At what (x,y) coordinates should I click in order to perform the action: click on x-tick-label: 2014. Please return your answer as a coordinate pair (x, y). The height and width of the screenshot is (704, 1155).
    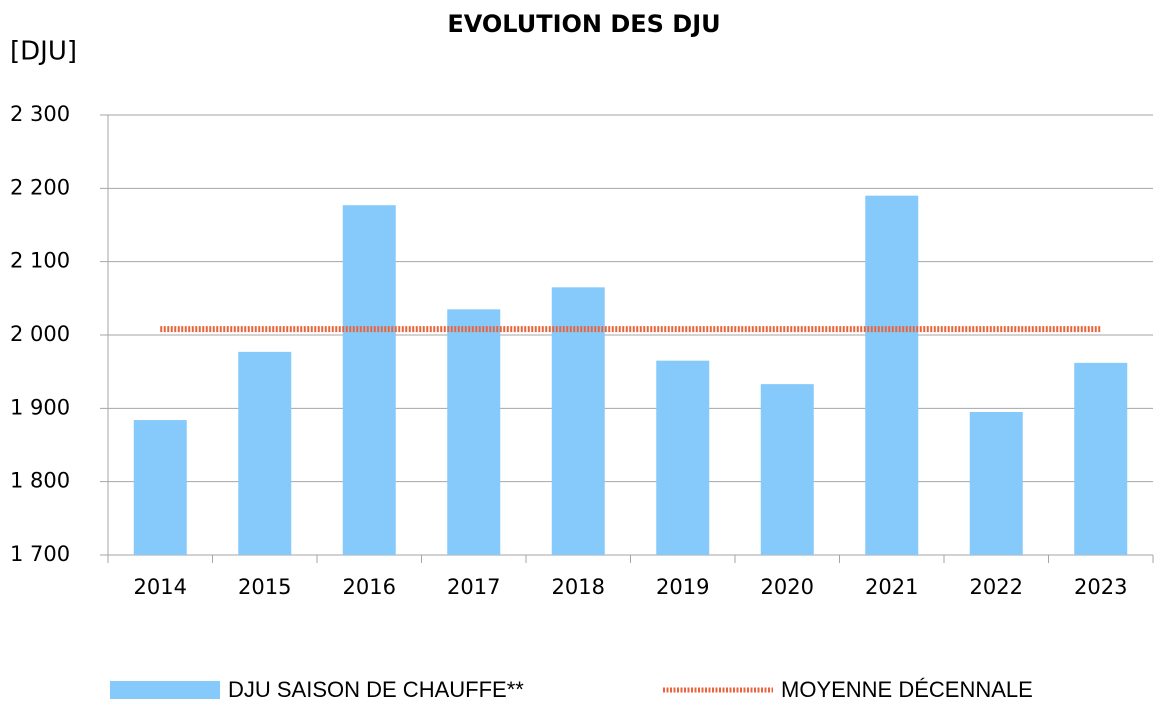
    Looking at the image, I should click on (160, 587).